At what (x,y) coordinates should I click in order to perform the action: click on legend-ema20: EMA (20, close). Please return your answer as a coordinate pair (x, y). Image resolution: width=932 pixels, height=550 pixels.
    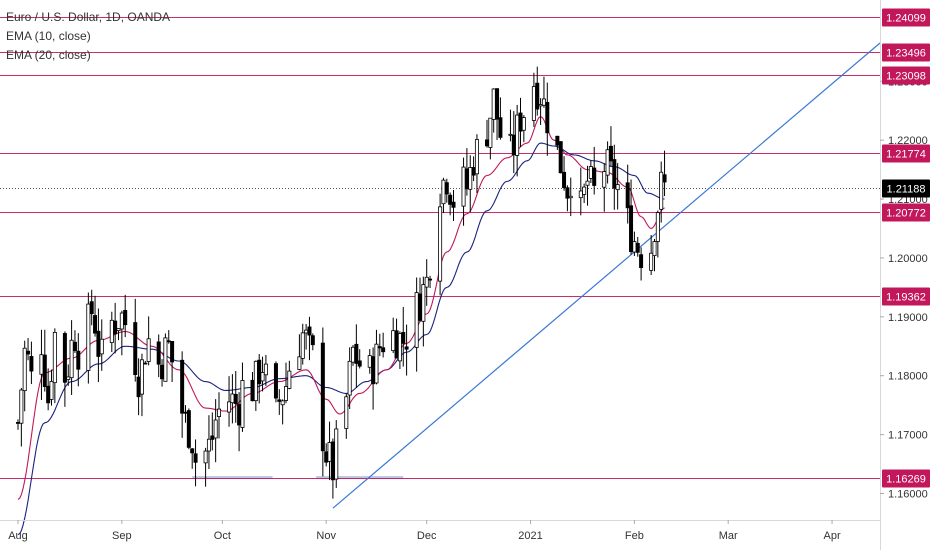
    Looking at the image, I should click on (48, 55).